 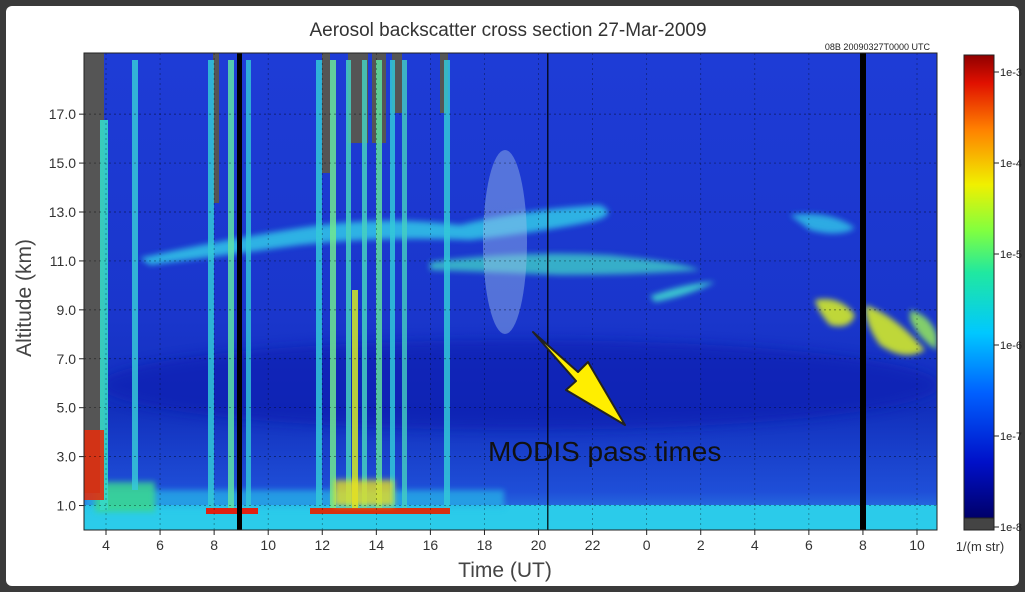 I want to click on x-tick-label: 12, so click(x=322, y=545).